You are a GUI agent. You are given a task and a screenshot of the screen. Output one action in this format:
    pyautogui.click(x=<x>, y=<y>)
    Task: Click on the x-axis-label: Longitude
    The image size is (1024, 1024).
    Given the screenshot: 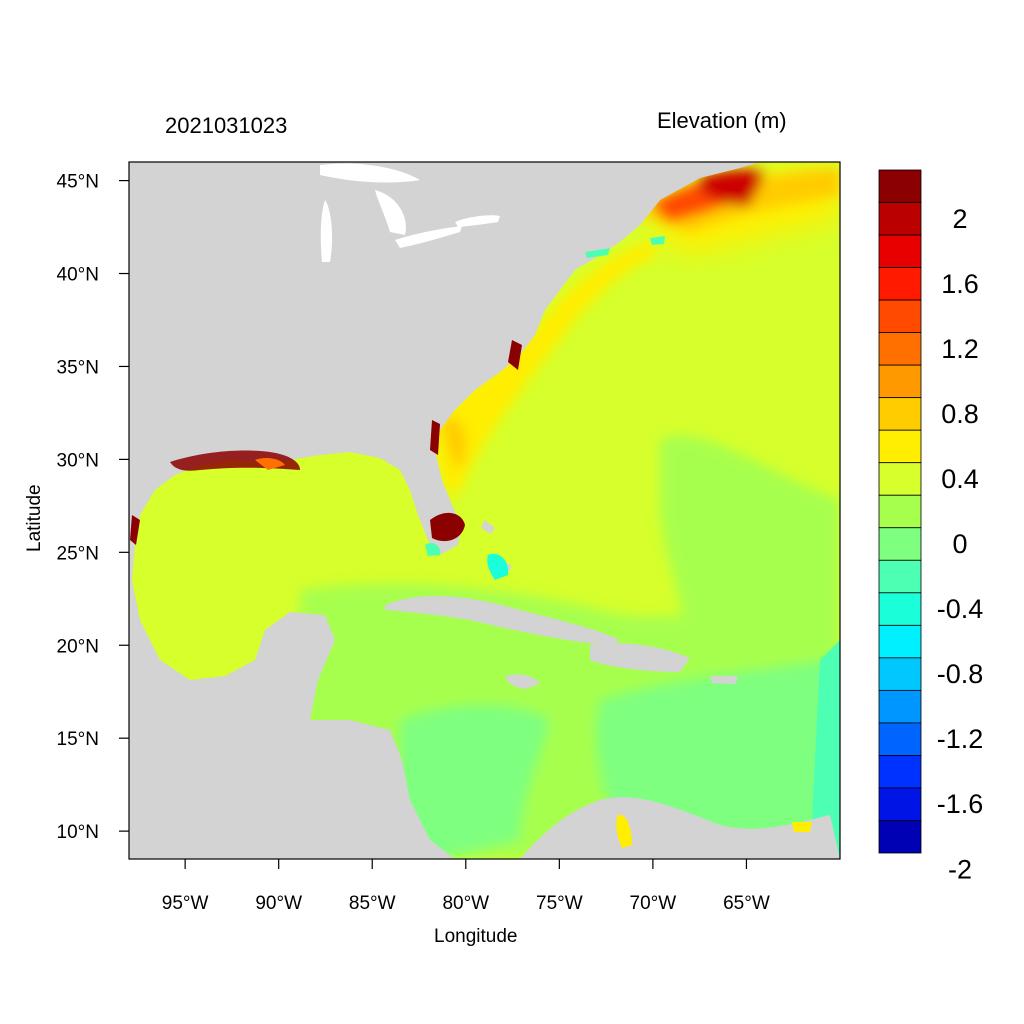 What is the action you would take?
    pyautogui.click(x=476, y=936)
    